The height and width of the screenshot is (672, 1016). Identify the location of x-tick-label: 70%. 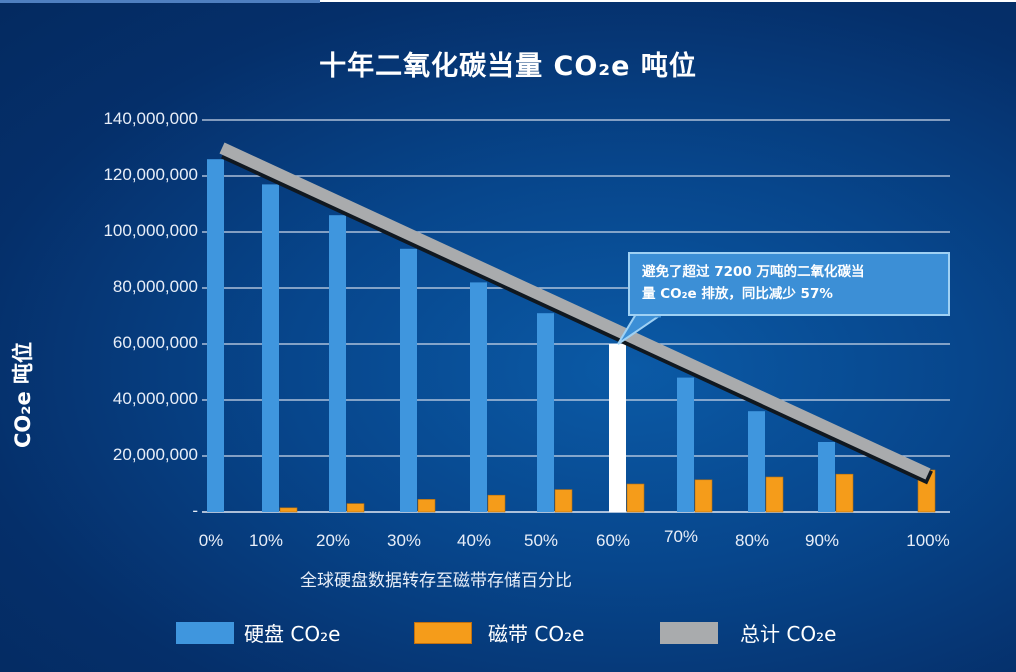
(681, 536).